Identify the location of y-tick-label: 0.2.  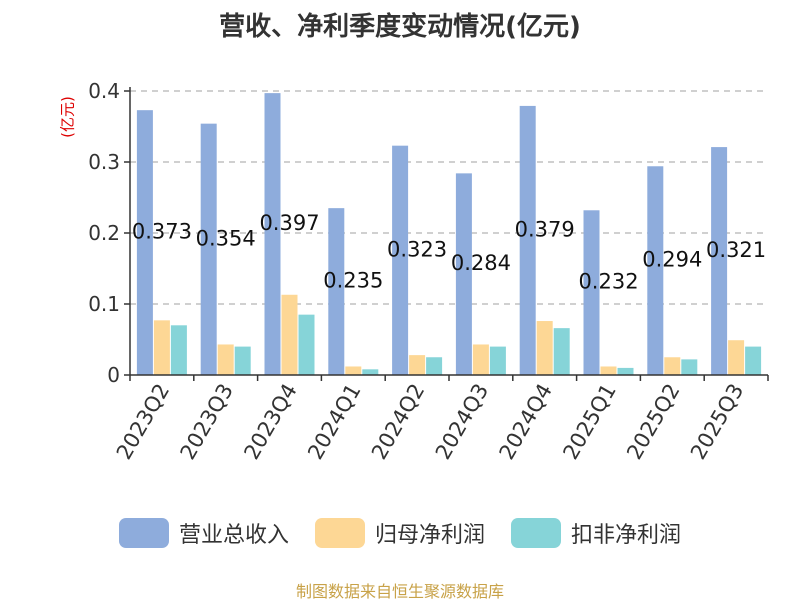
(104, 233).